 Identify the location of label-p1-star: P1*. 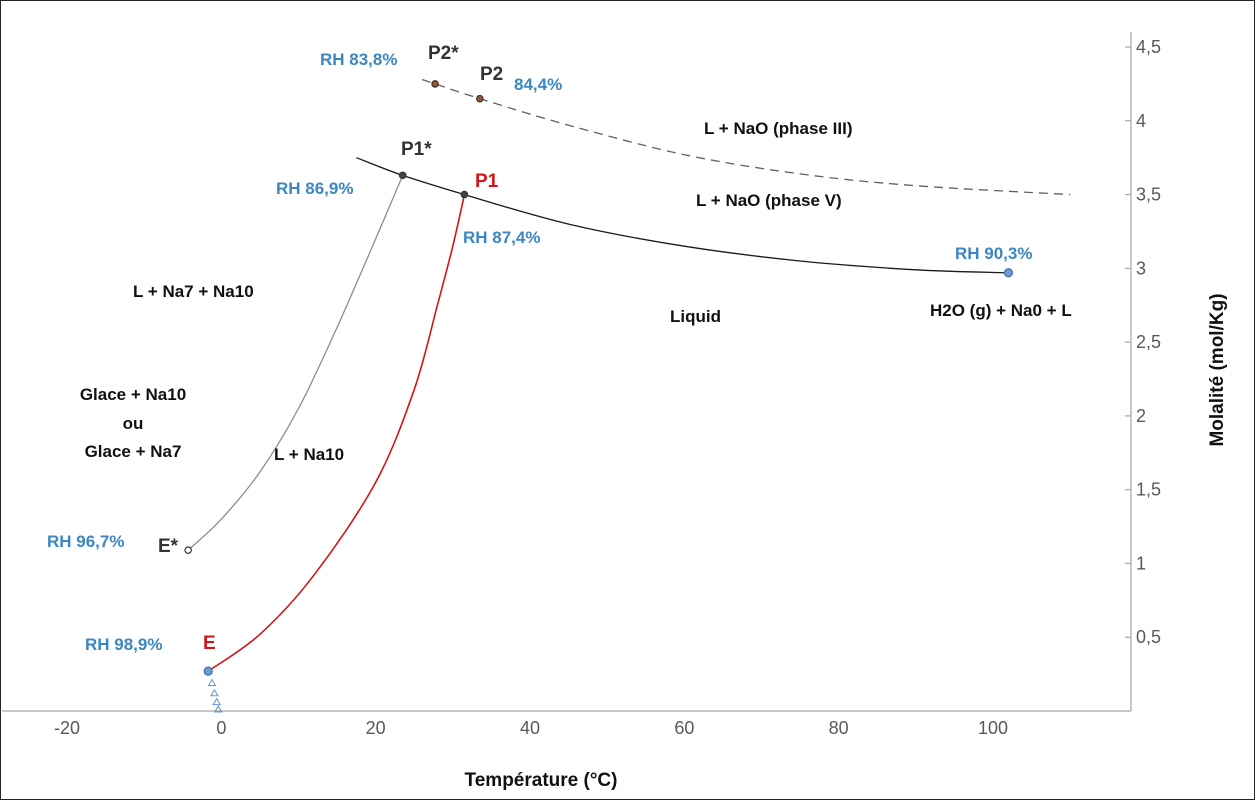
(416, 149).